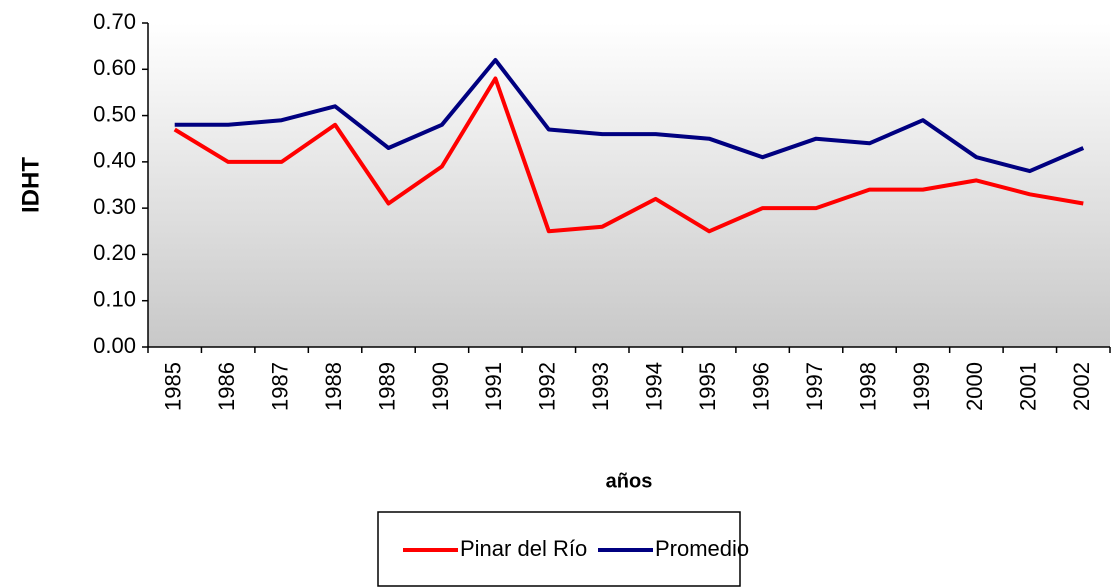  What do you see at coordinates (114, 345) in the screenshot?
I see `y-tick-label: 0.00` at bounding box center [114, 345].